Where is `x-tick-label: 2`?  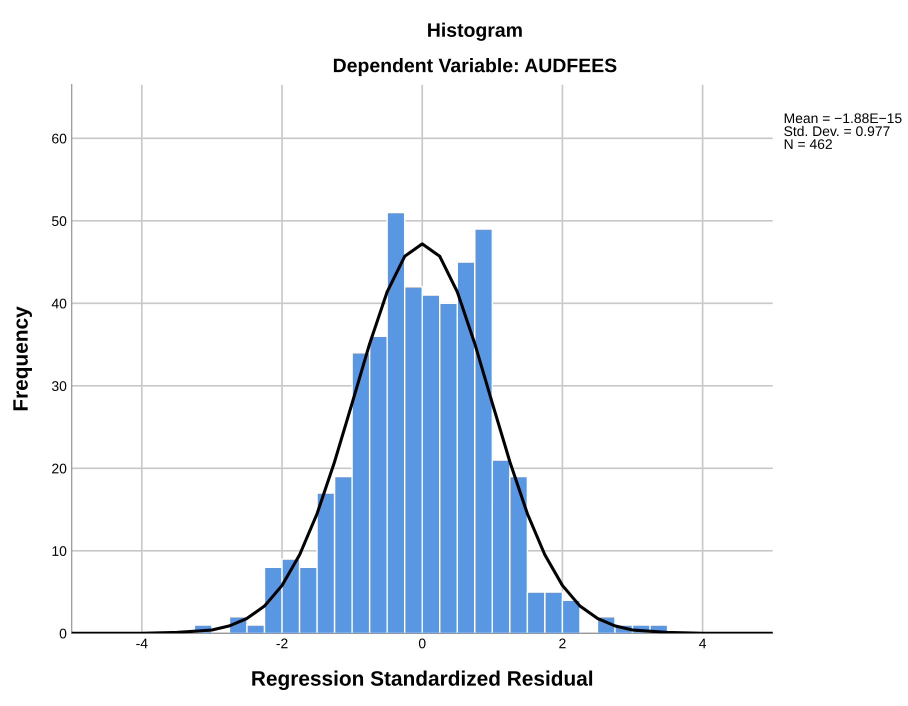 x-tick-label: 2 is located at coordinates (562, 643).